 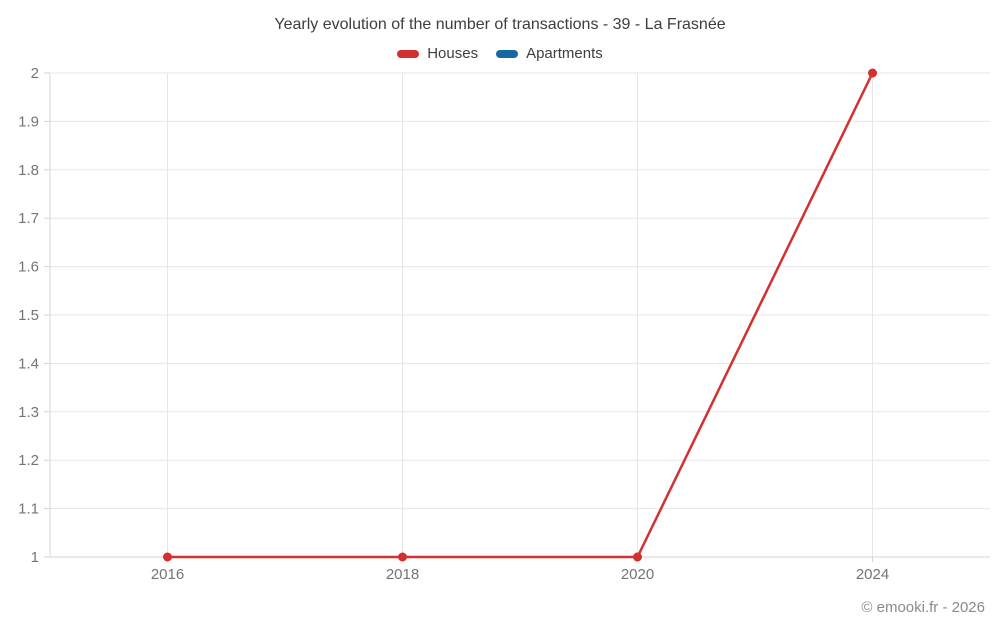 What do you see at coordinates (28, 218) in the screenshot?
I see `y-tick-label: 1.7` at bounding box center [28, 218].